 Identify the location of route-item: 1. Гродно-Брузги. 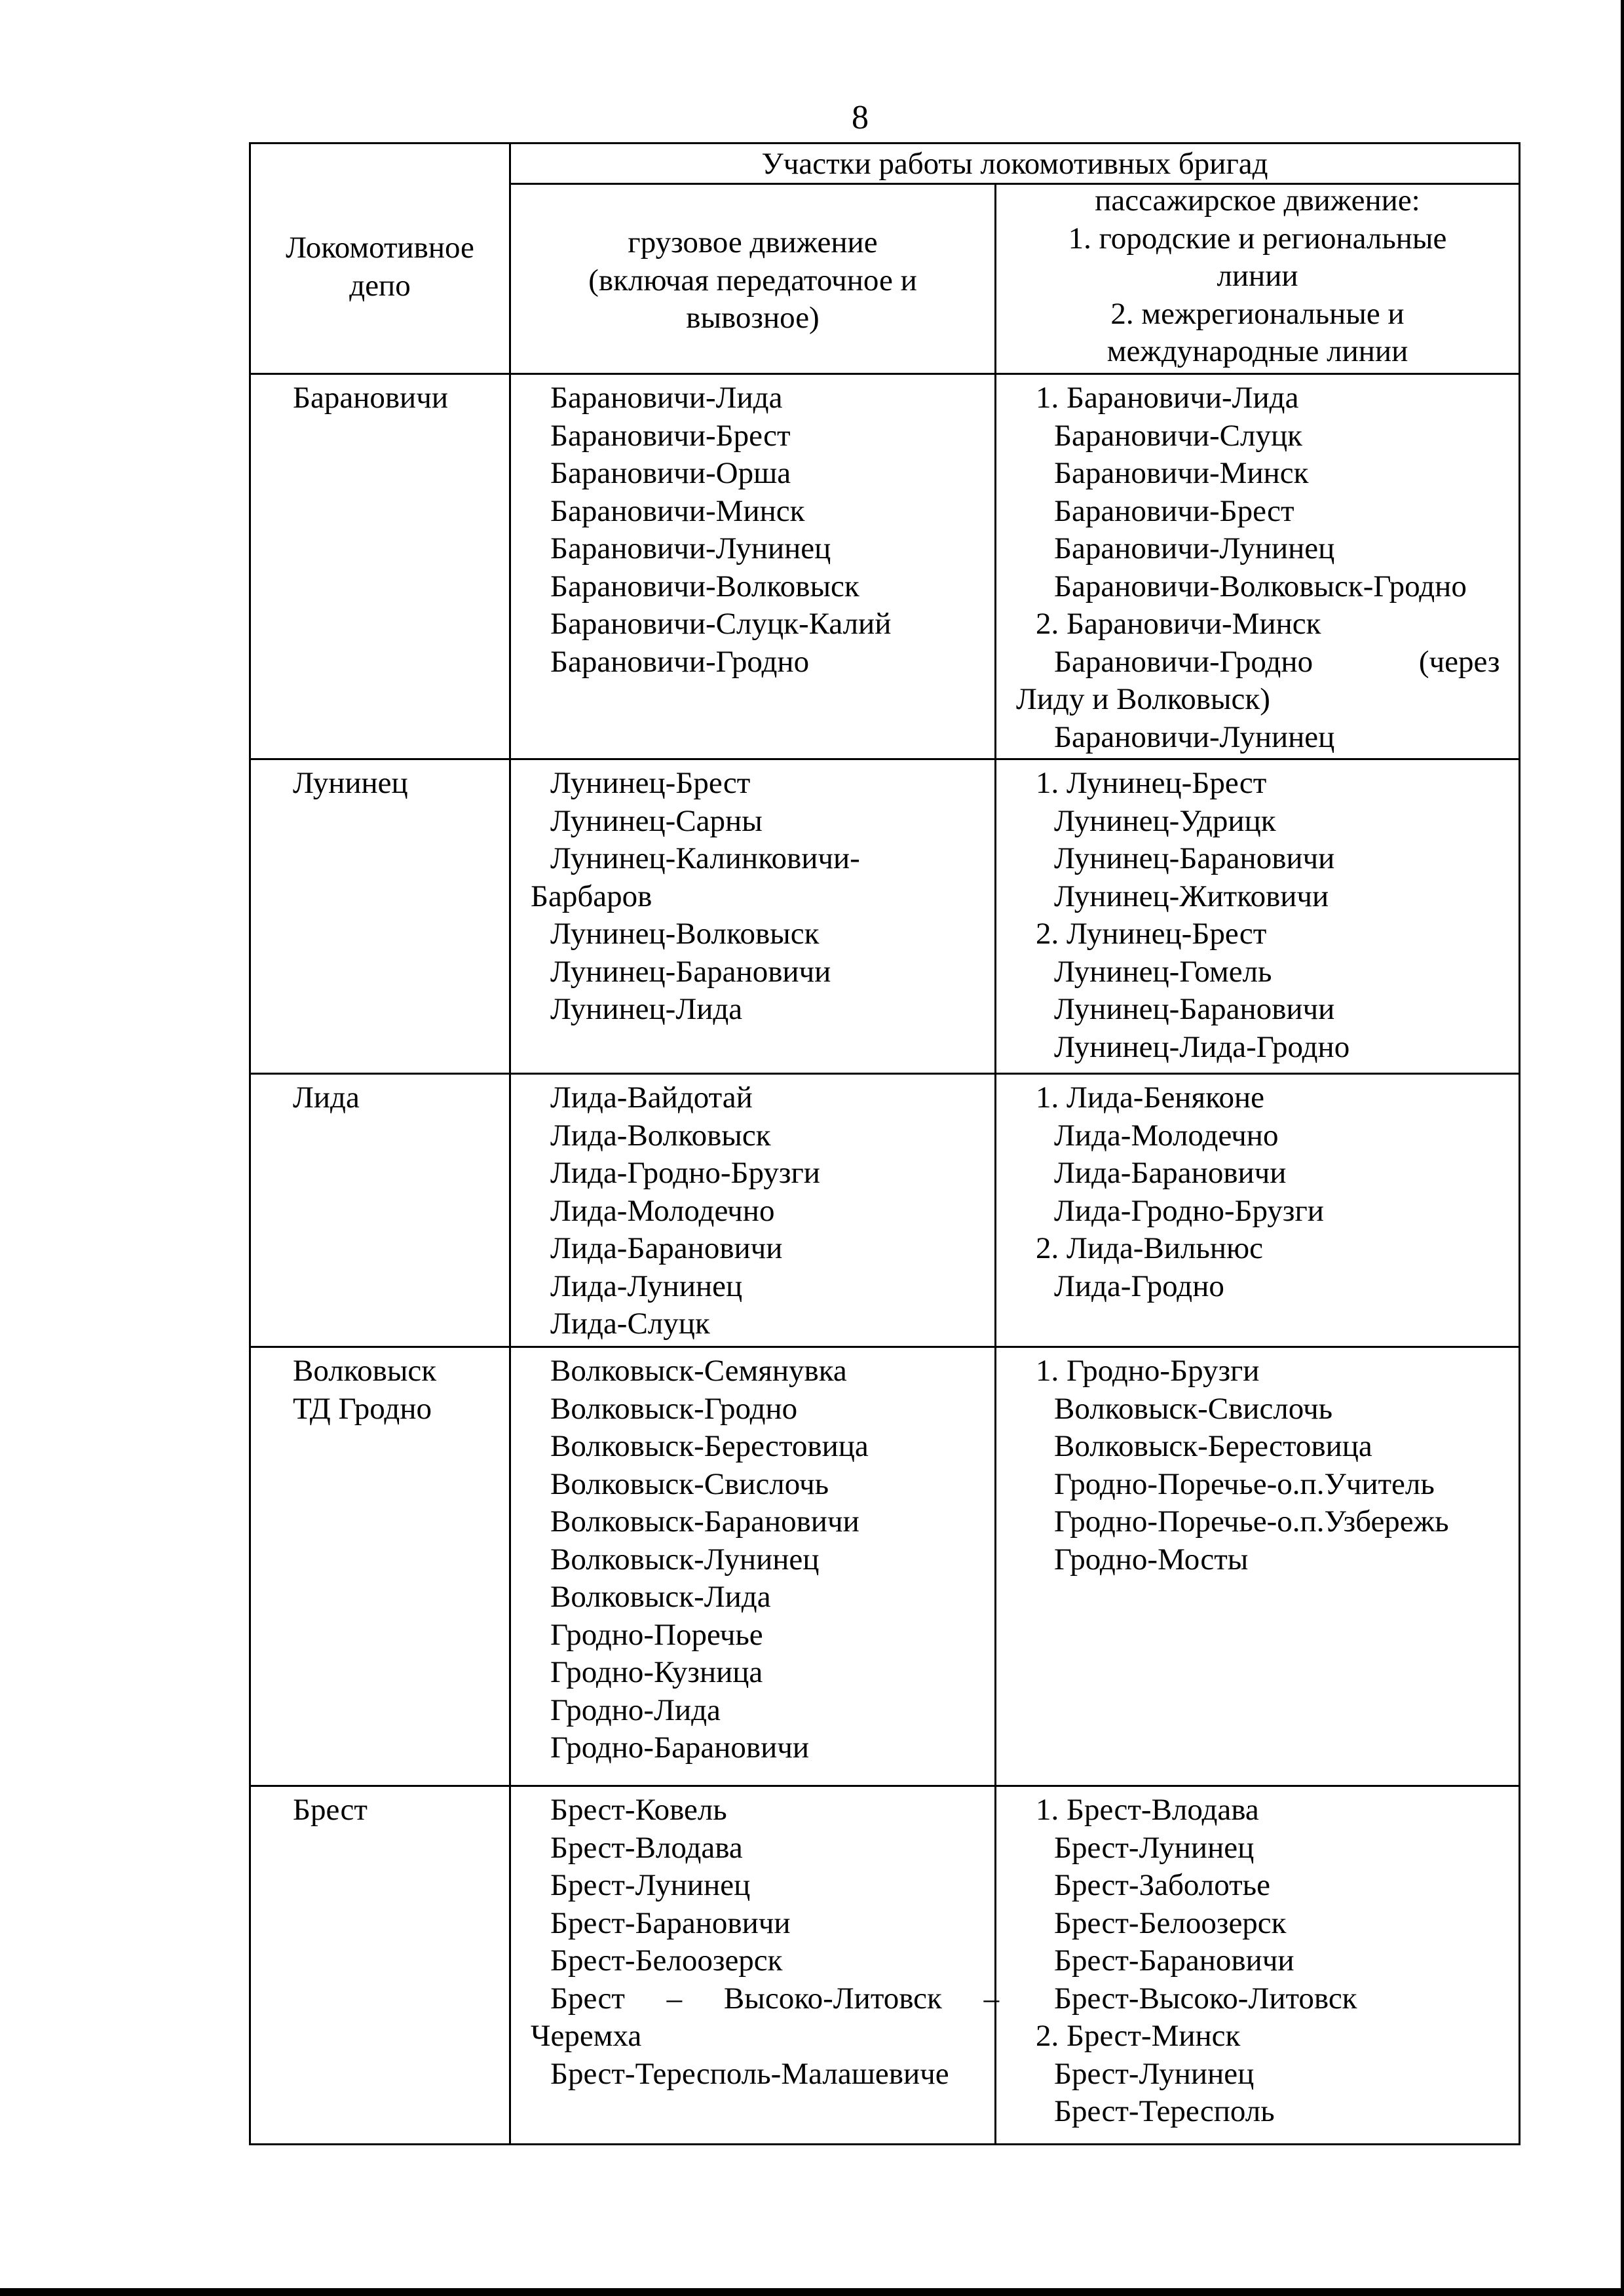
(1148, 1371).